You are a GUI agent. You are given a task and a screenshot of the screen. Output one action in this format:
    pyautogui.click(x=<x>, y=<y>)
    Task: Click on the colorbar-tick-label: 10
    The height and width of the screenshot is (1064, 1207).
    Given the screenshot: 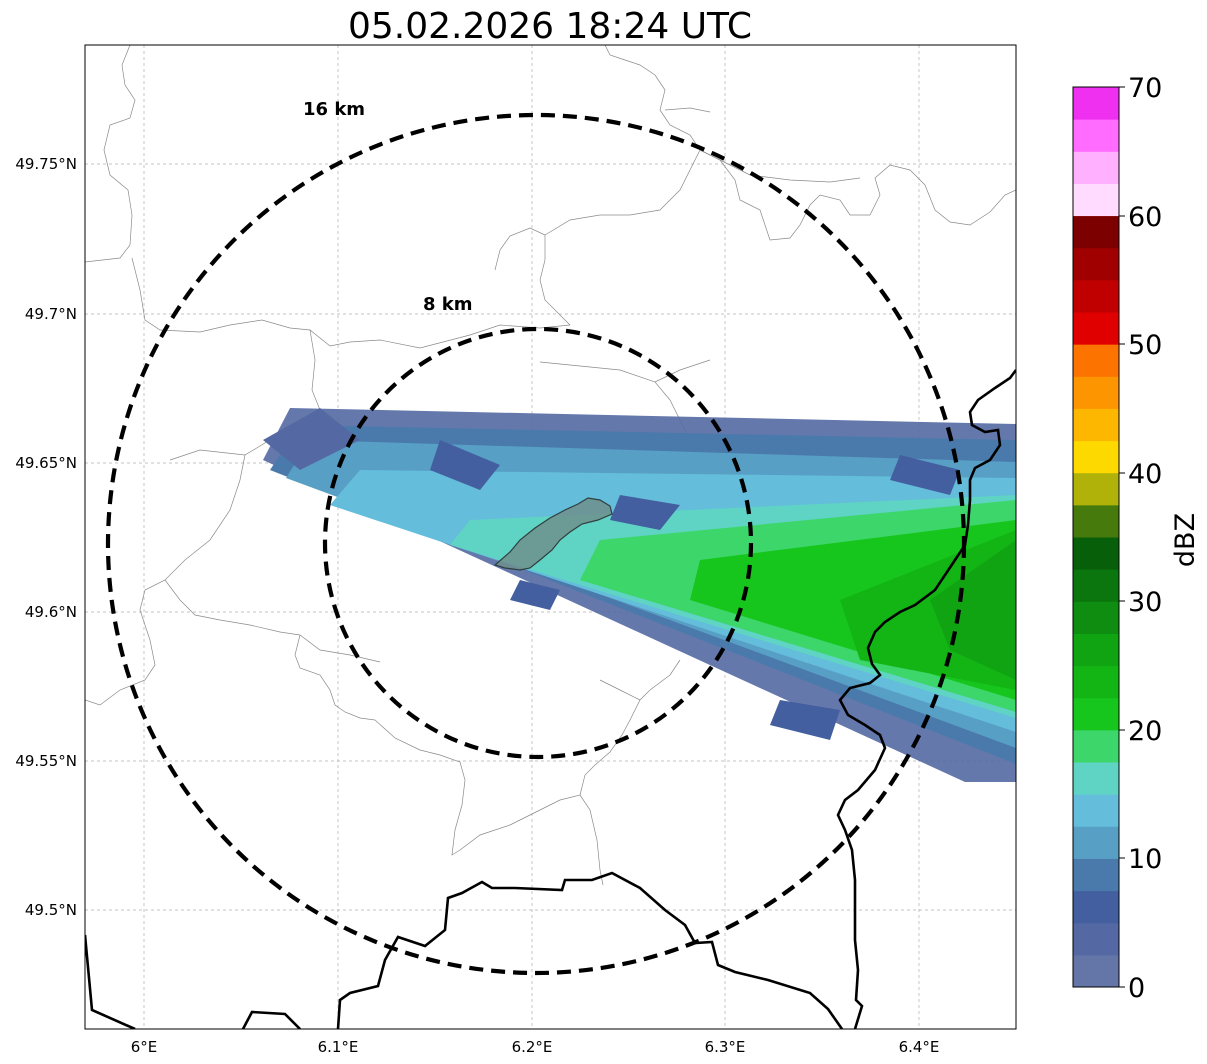 What is the action you would take?
    pyautogui.click(x=1145, y=859)
    